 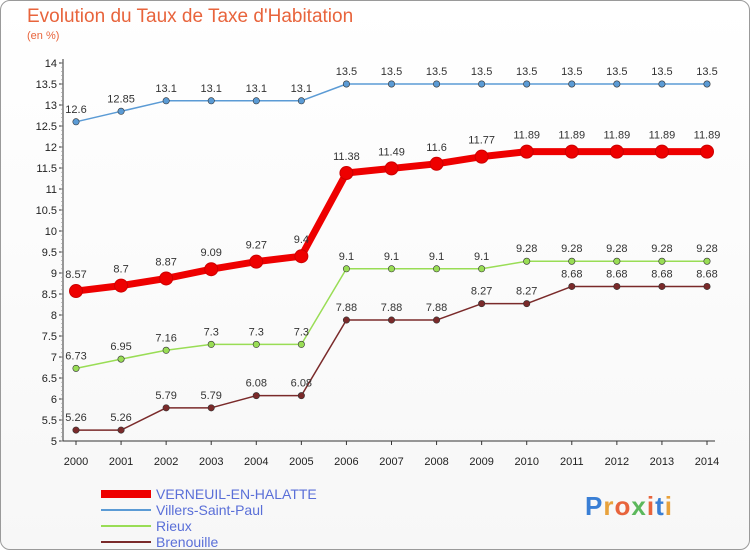 I want to click on data-label: 8.57, so click(x=75, y=275).